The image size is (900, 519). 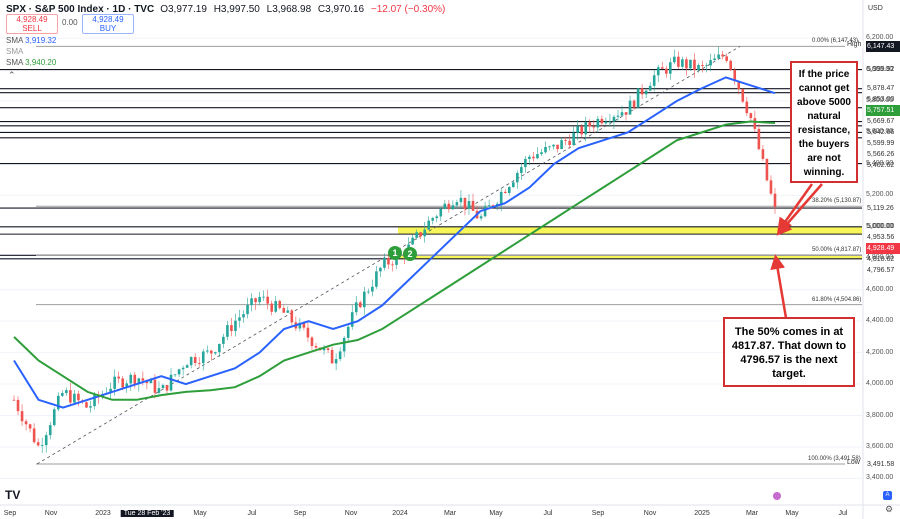 I want to click on price-tick: 4,800.00, so click(x=880, y=258).